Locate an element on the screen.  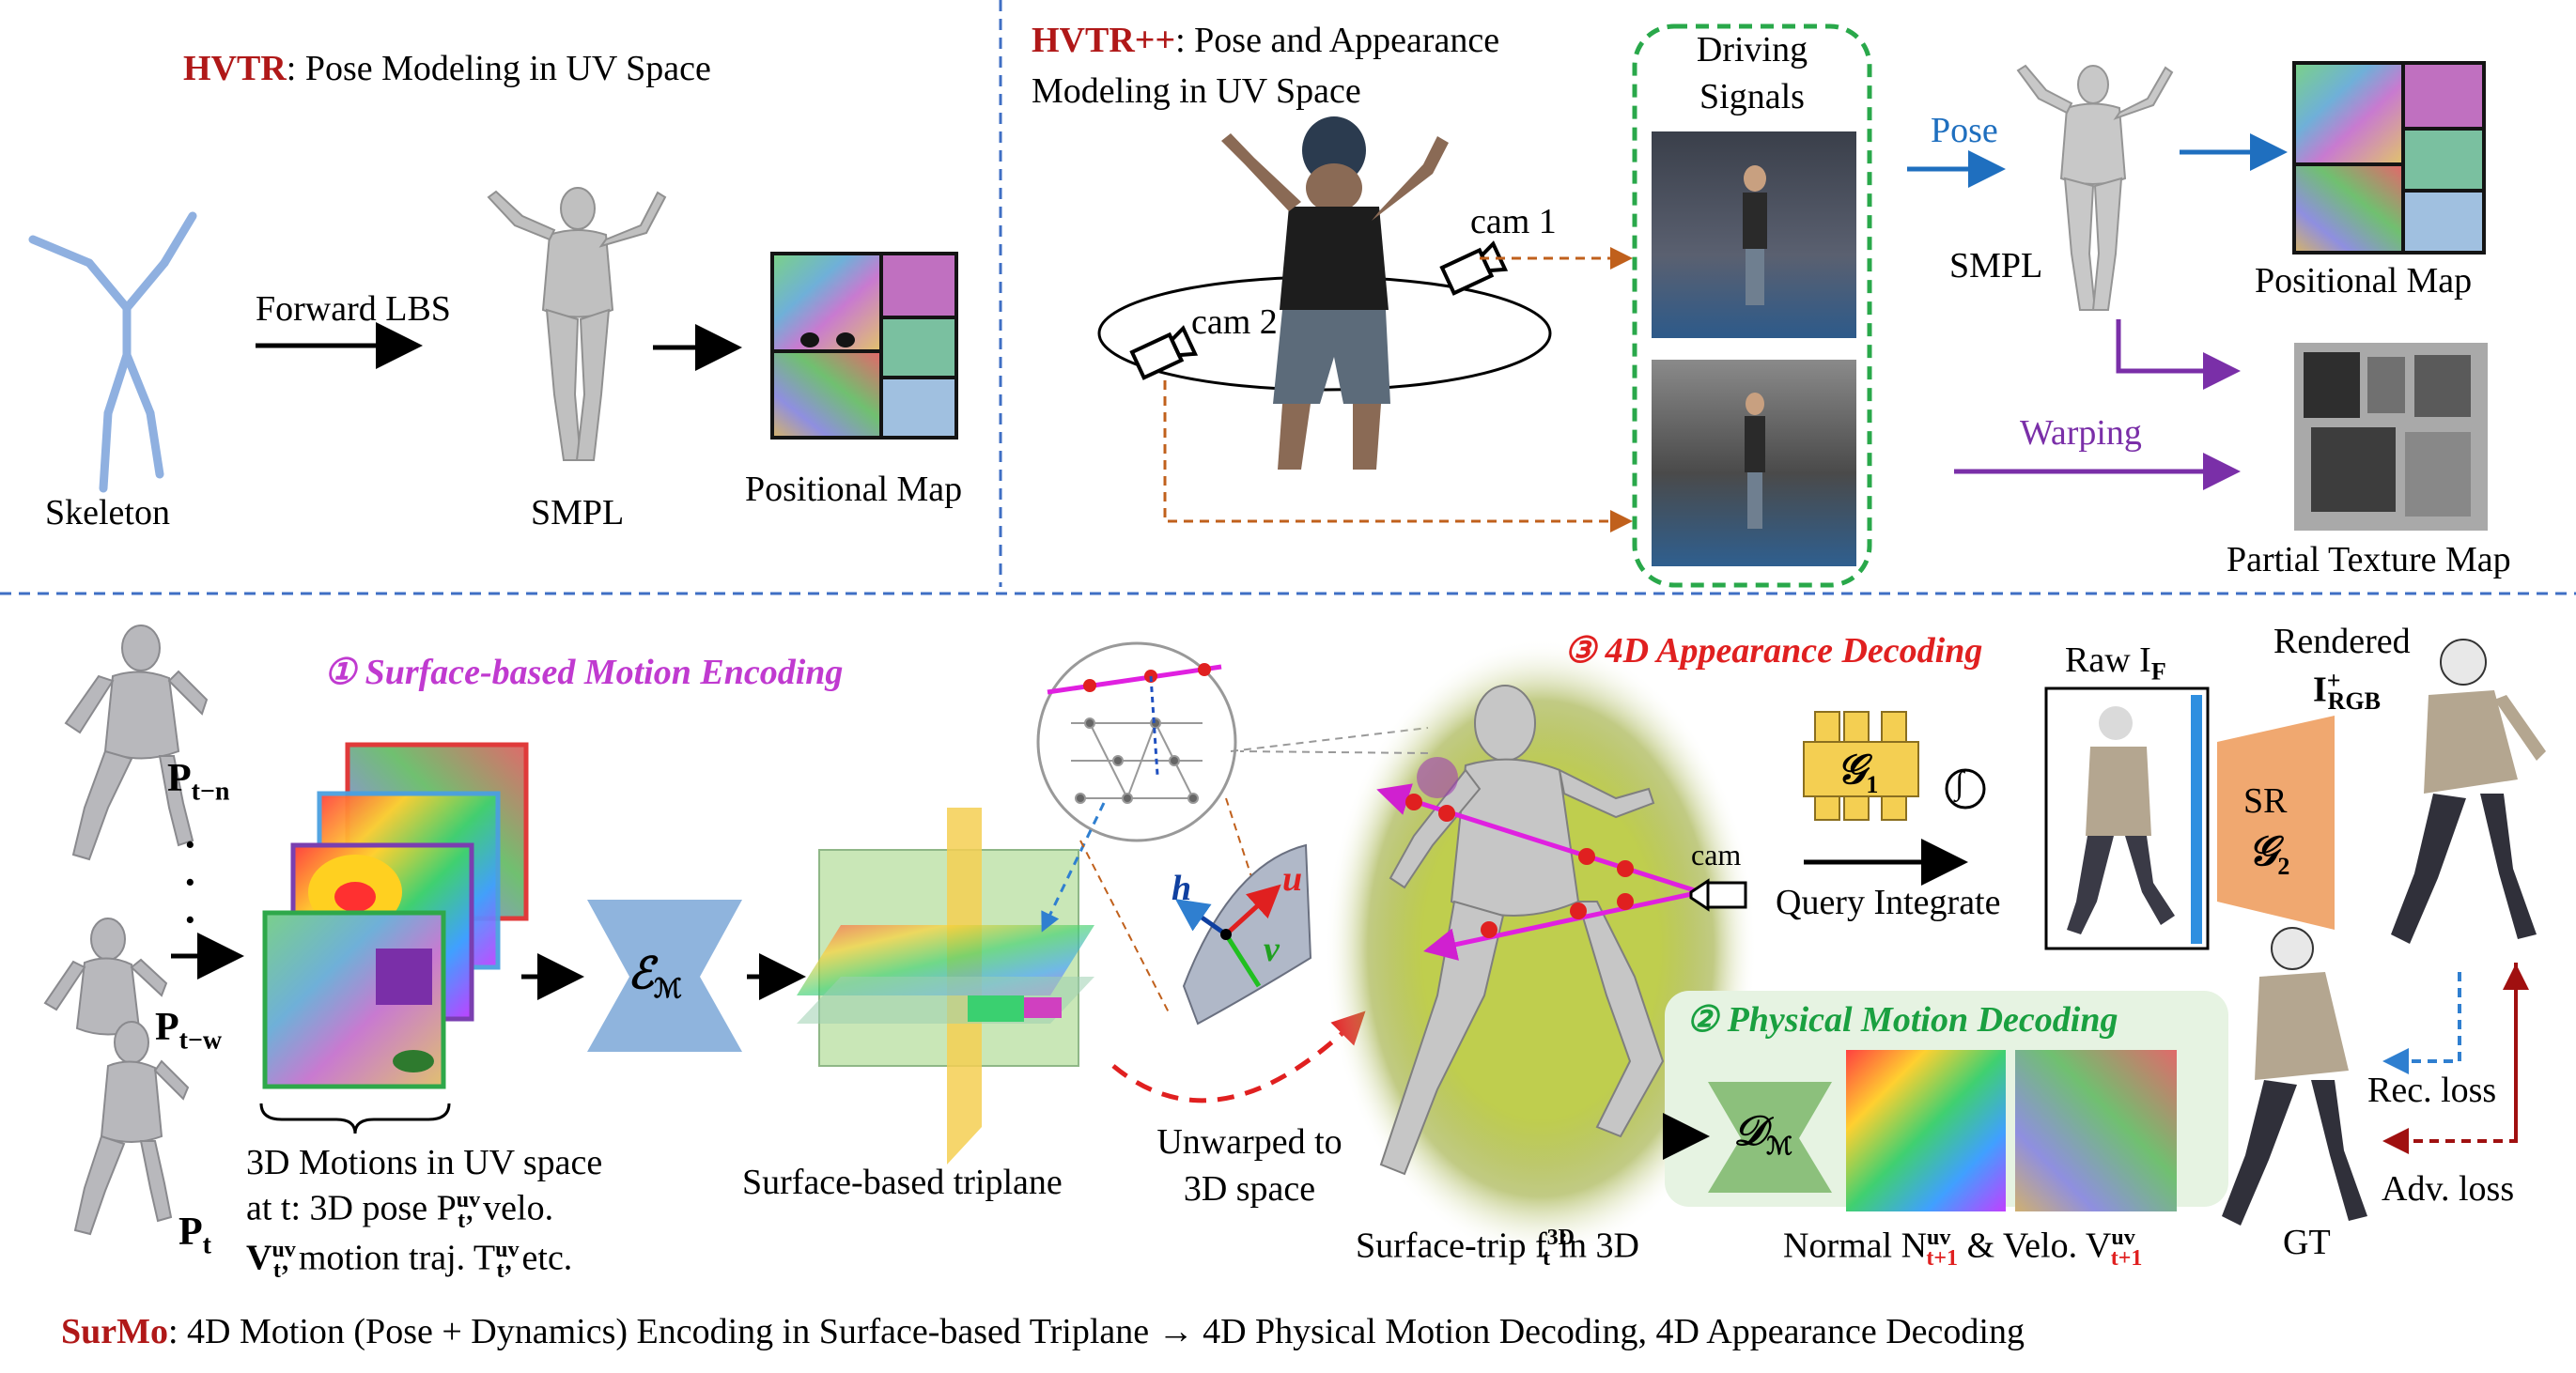
decoder-label: 𝒟ℳ is located at coordinates (1762, 1134).